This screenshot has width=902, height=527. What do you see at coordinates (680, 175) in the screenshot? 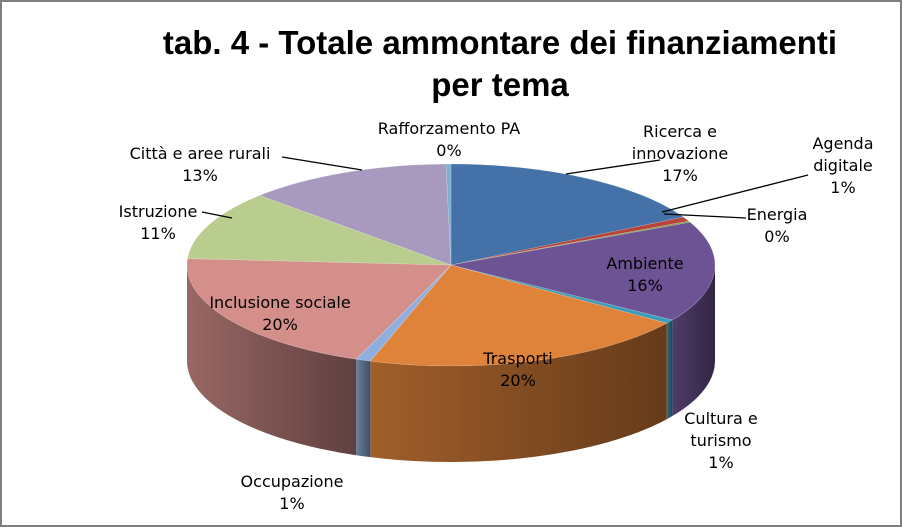
I see `data-label-pct-ricerca-e-innovazione: 17%` at bounding box center [680, 175].